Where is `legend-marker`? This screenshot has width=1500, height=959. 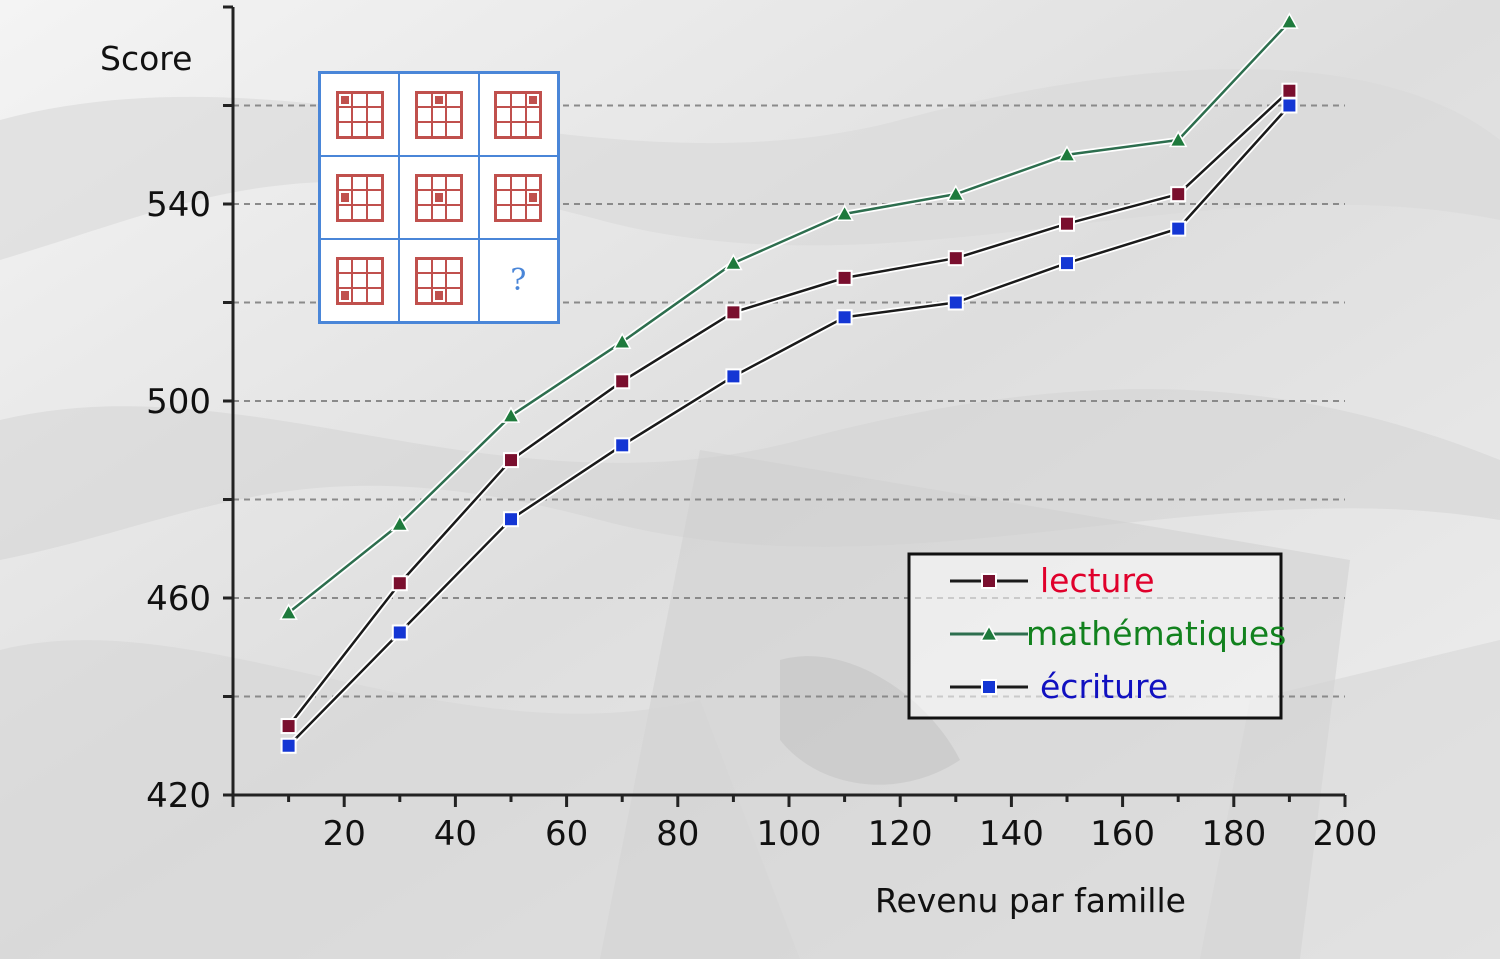
legend-marker is located at coordinates (989, 687).